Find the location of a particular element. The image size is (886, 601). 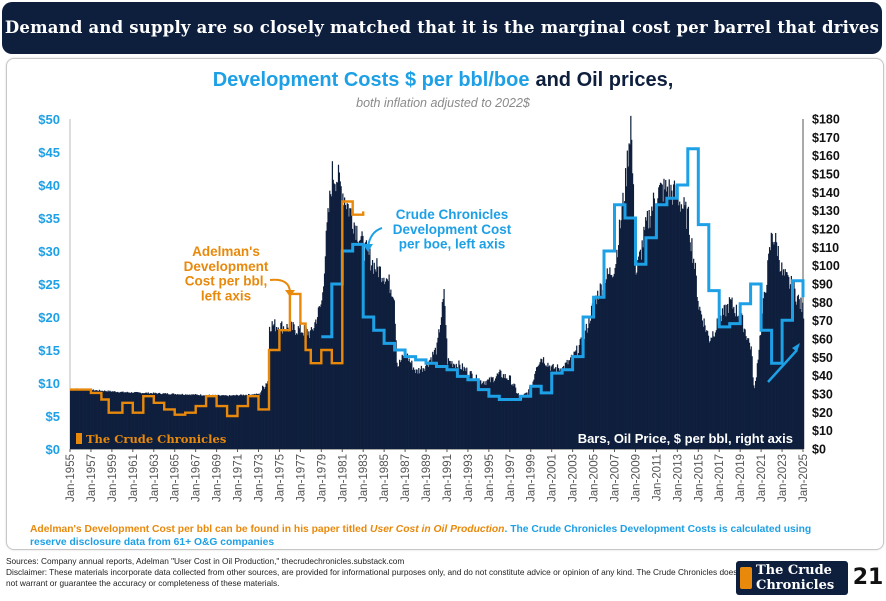

x-tick-label: Jan-2009 is located at coordinates (636, 478).